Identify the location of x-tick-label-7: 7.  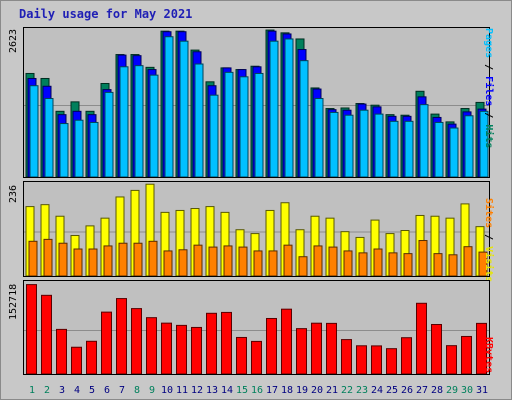
(122, 390).